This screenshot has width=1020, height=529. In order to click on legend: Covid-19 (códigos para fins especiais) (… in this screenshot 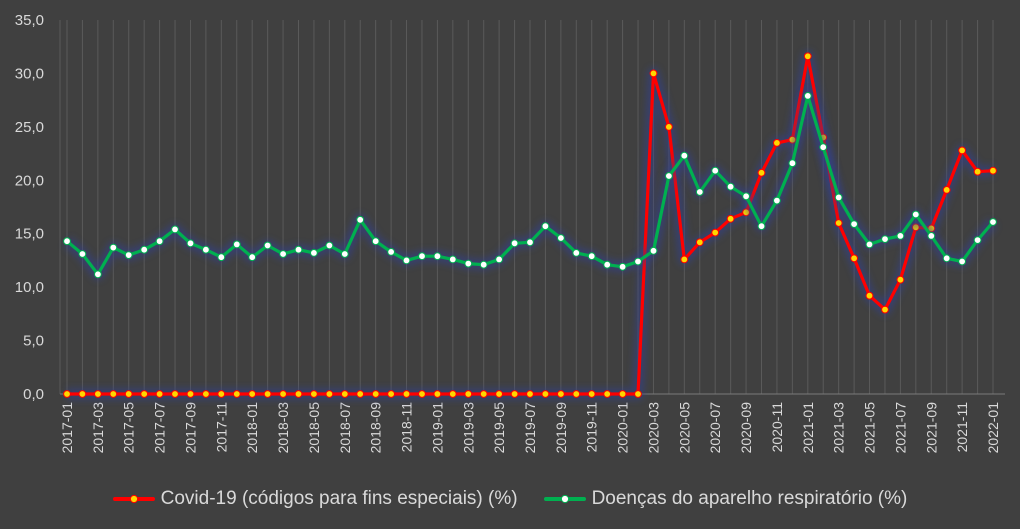, I will do `click(510, 499)`.